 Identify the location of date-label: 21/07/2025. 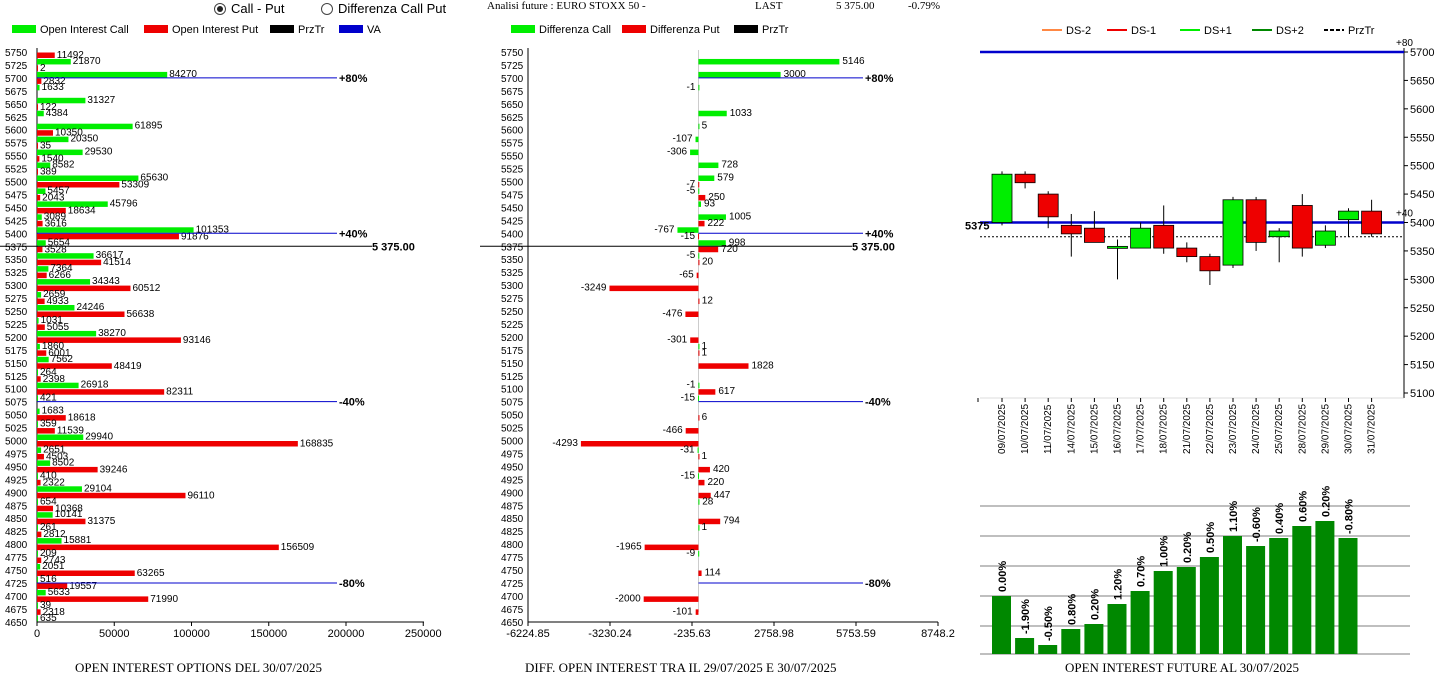
(1187, 429).